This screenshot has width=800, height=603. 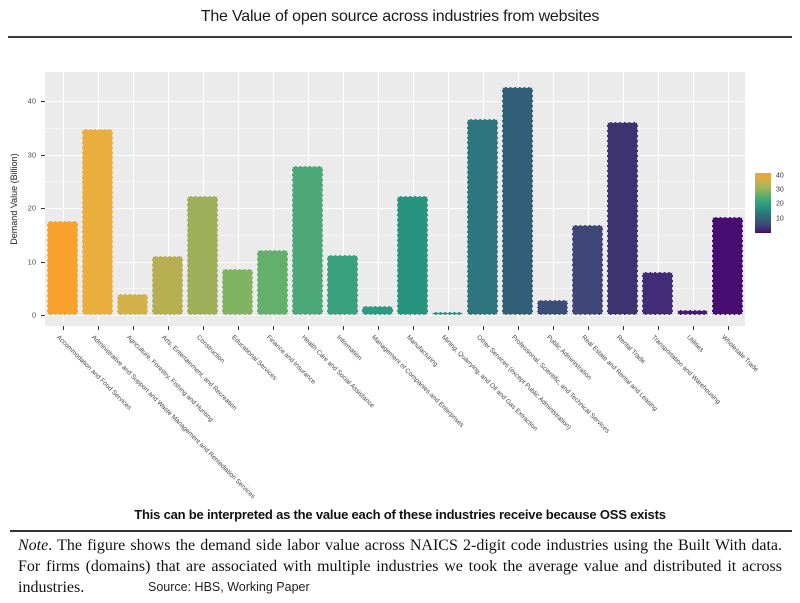 I want to click on legend-tick-label: 20, so click(x=780, y=204).